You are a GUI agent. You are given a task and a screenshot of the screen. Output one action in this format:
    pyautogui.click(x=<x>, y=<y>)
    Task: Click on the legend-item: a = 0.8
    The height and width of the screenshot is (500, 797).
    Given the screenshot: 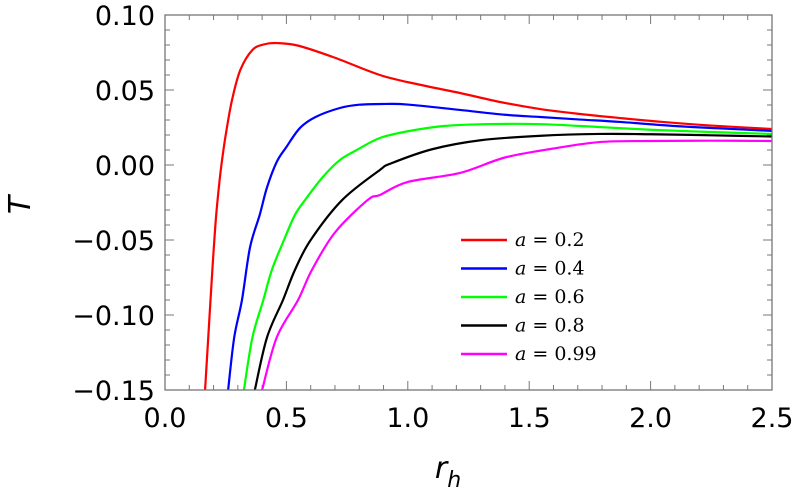 What is the action you would take?
    pyautogui.click(x=523, y=326)
    